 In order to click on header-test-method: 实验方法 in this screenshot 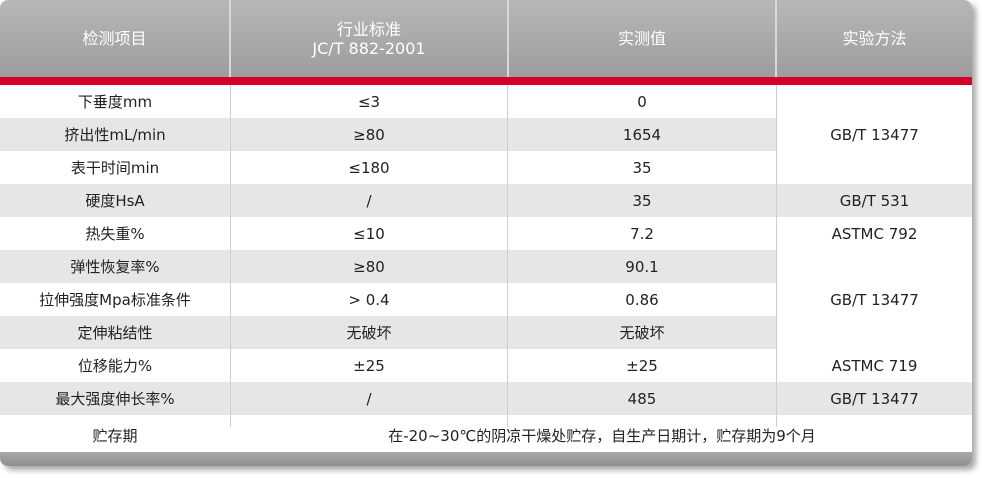, I will do `click(874, 38)`.